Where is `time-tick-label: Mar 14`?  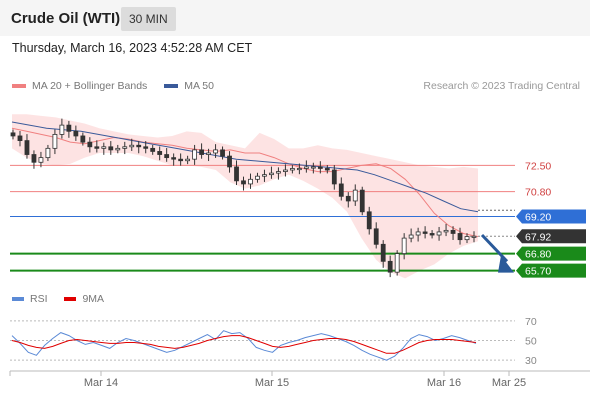 time-tick-label: Mar 14 is located at coordinates (101, 383).